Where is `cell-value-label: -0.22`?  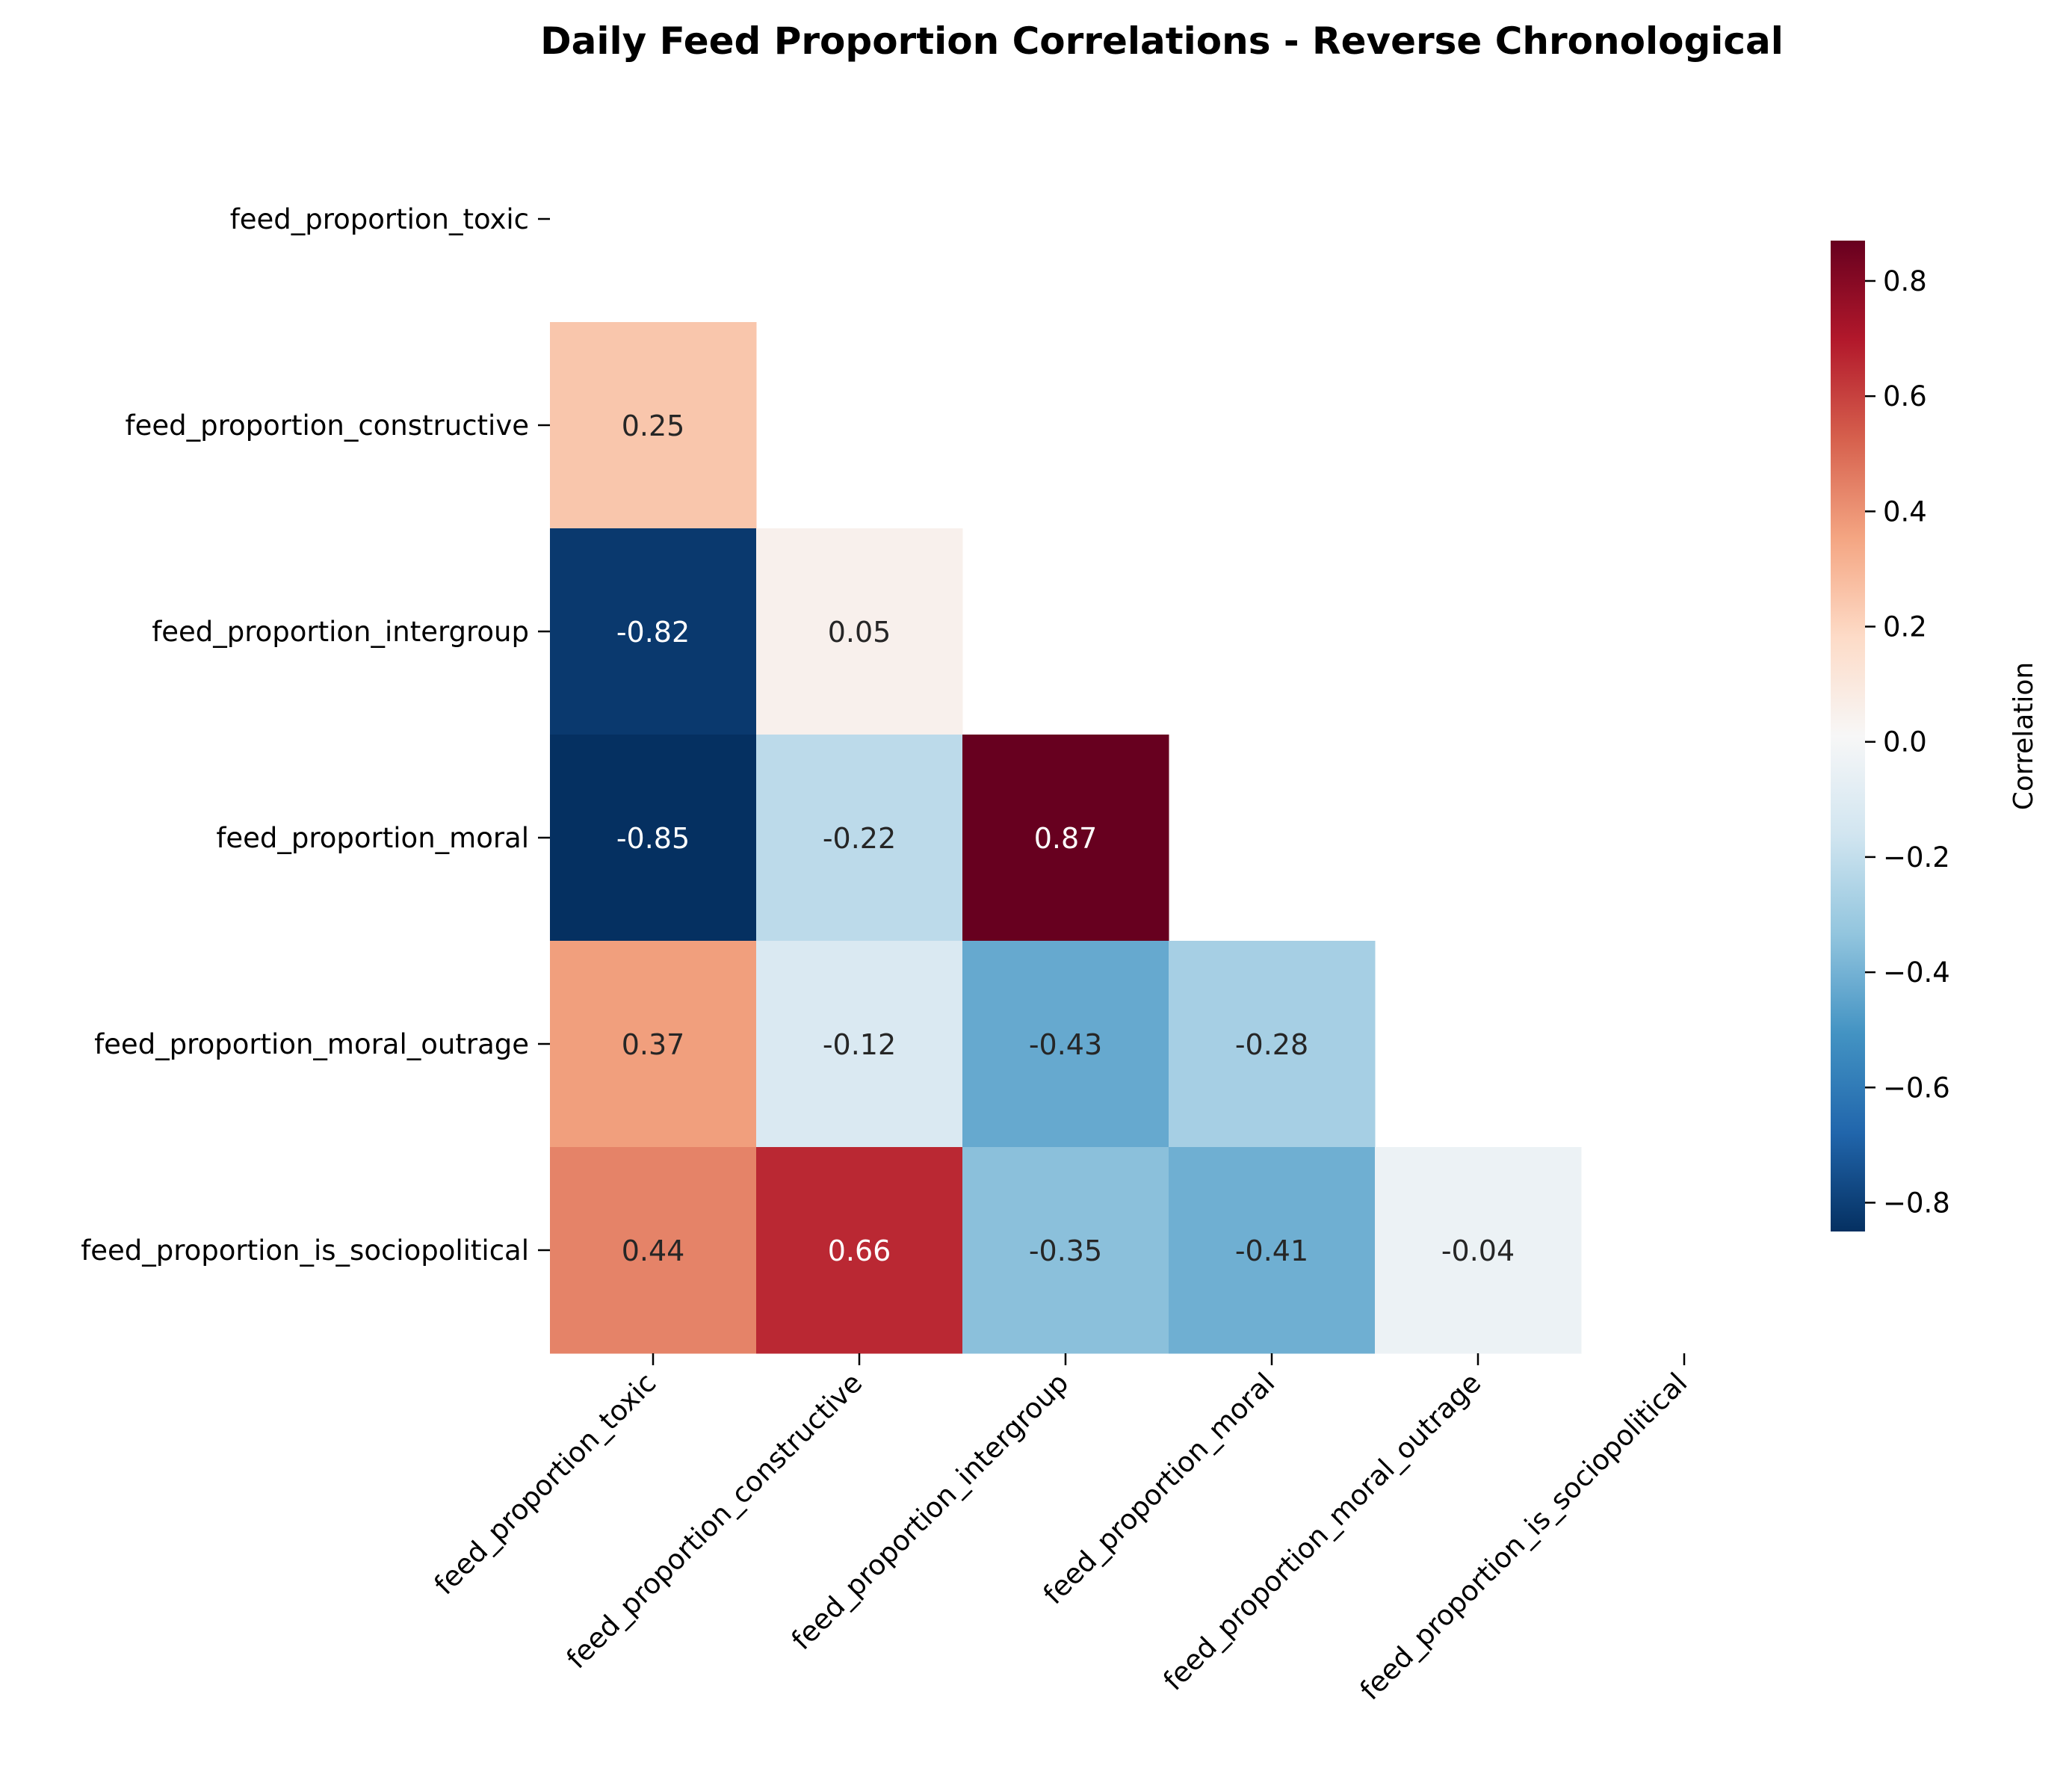 cell-value-label: -0.22 is located at coordinates (859, 839).